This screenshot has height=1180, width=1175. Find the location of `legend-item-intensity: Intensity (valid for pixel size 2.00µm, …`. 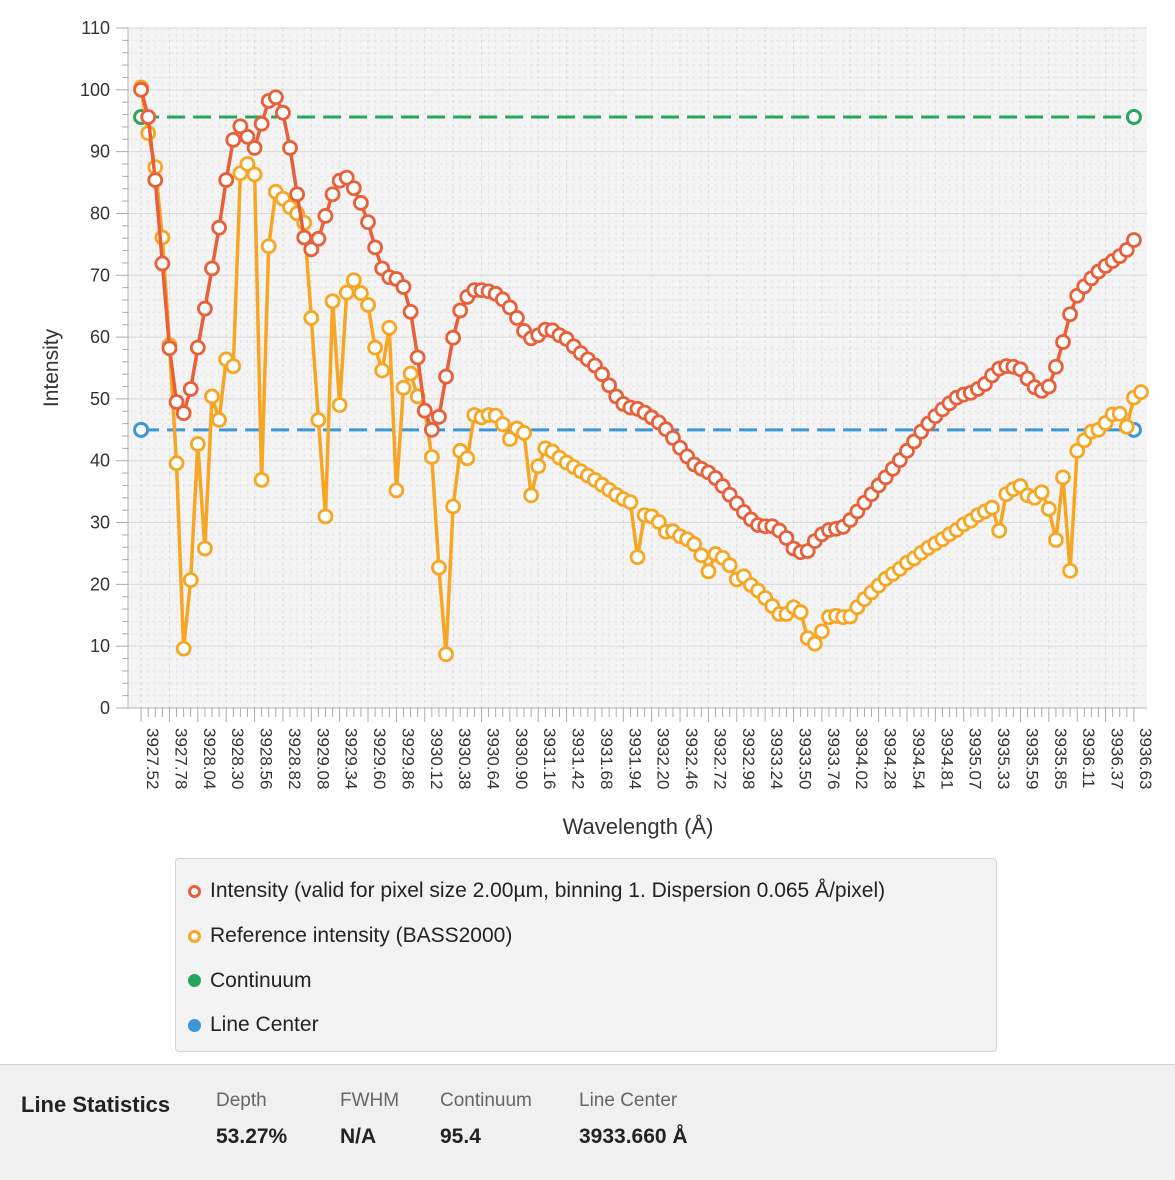

legend-item-intensity: Intensity (valid for pixel size 2.00µm, … is located at coordinates (586, 891).